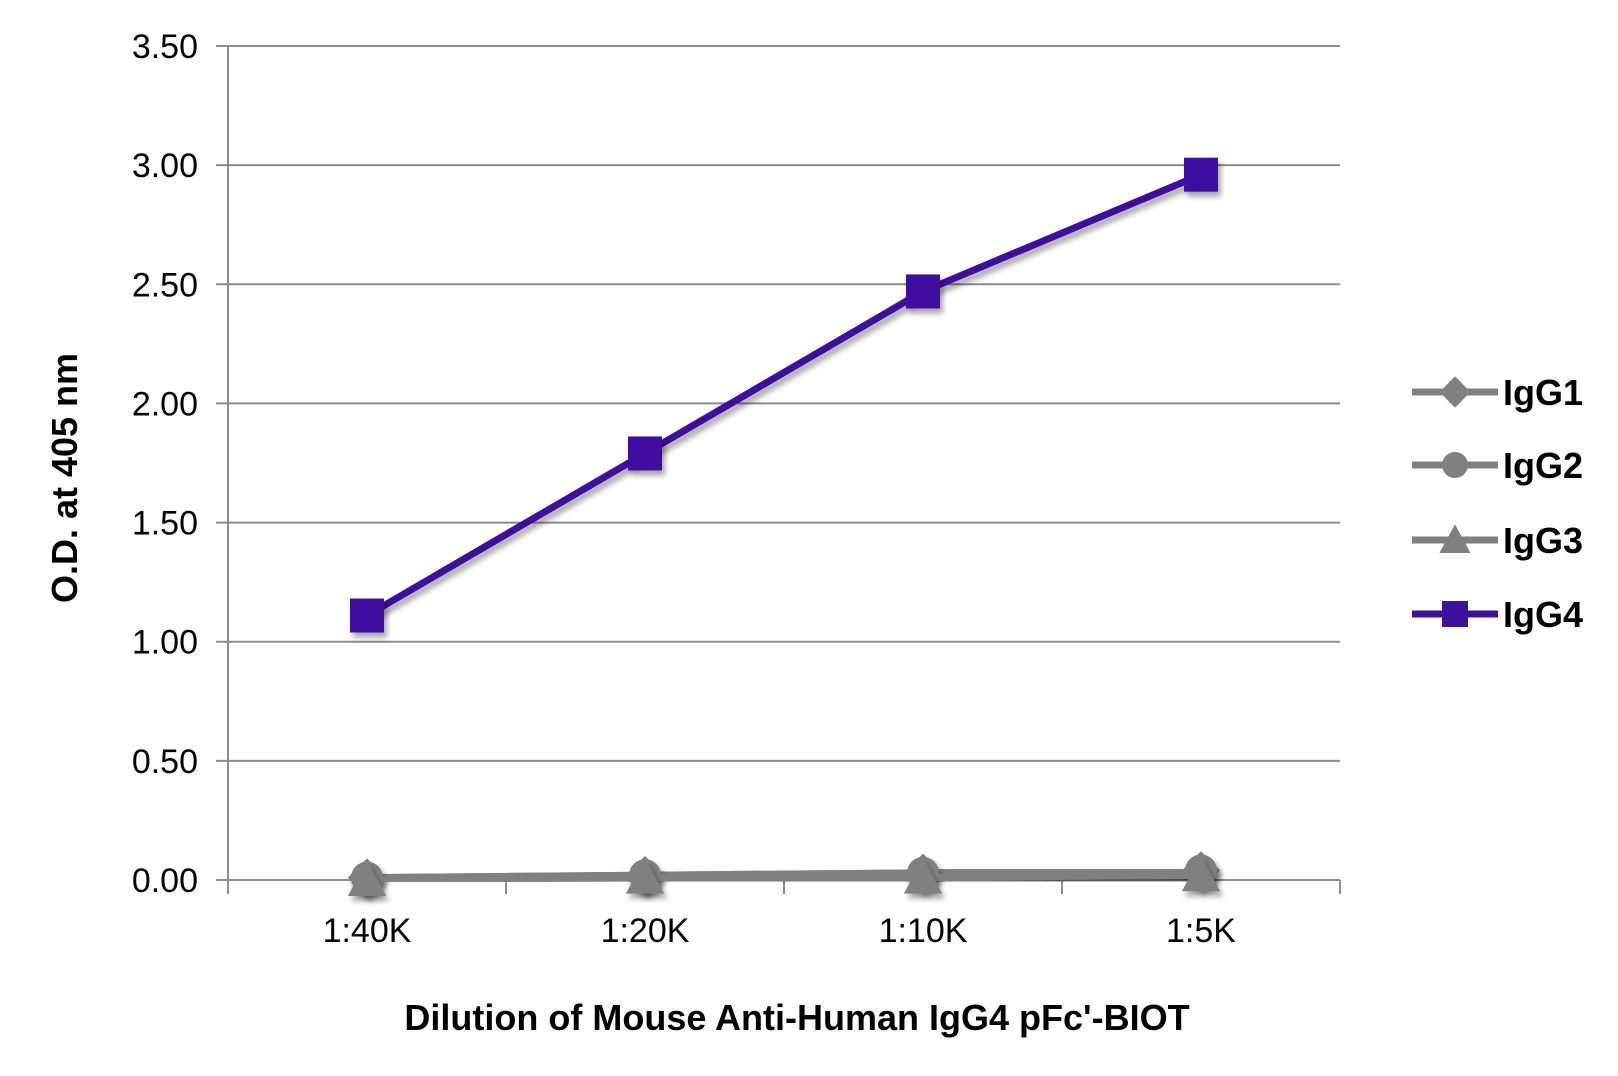 The width and height of the screenshot is (1618, 1076). Describe the element at coordinates (165, 762) in the screenshot. I see `y-tick-label: 0.50` at that location.